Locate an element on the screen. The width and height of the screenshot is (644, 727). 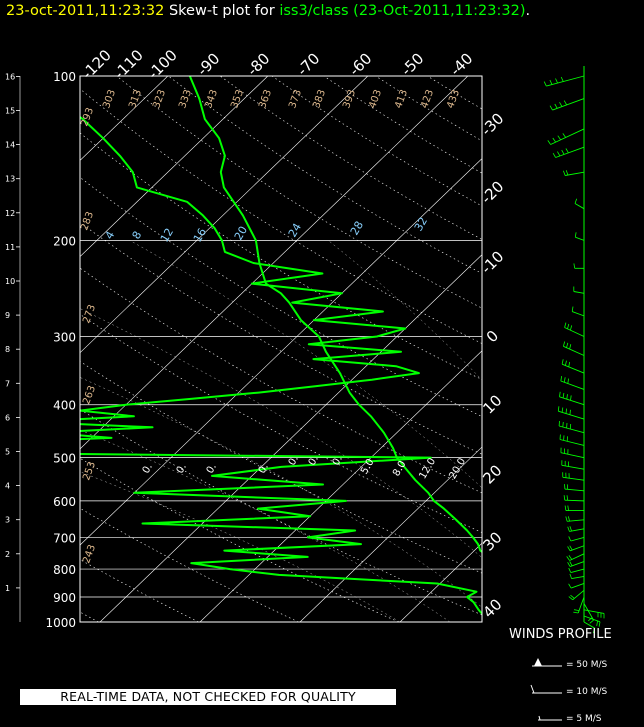
theta-label: 293 is located at coordinates (87, 117).